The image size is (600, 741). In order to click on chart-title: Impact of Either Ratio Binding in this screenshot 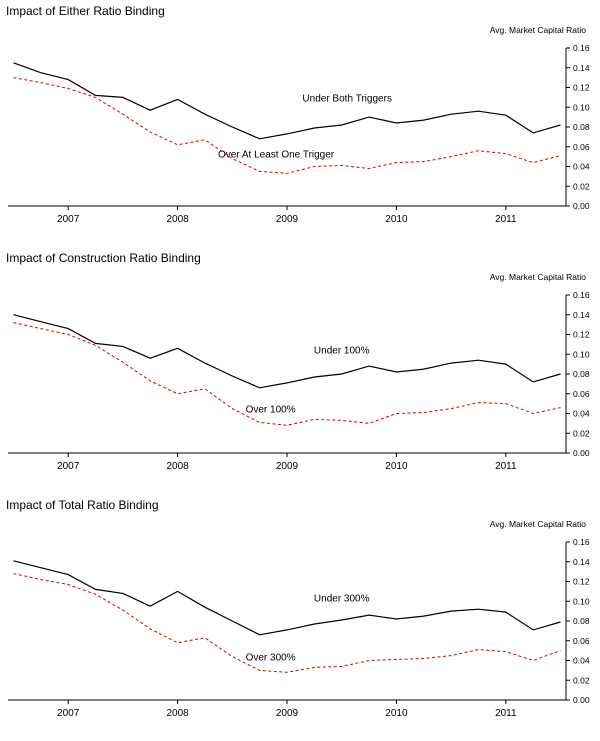, I will do `click(85, 11)`.